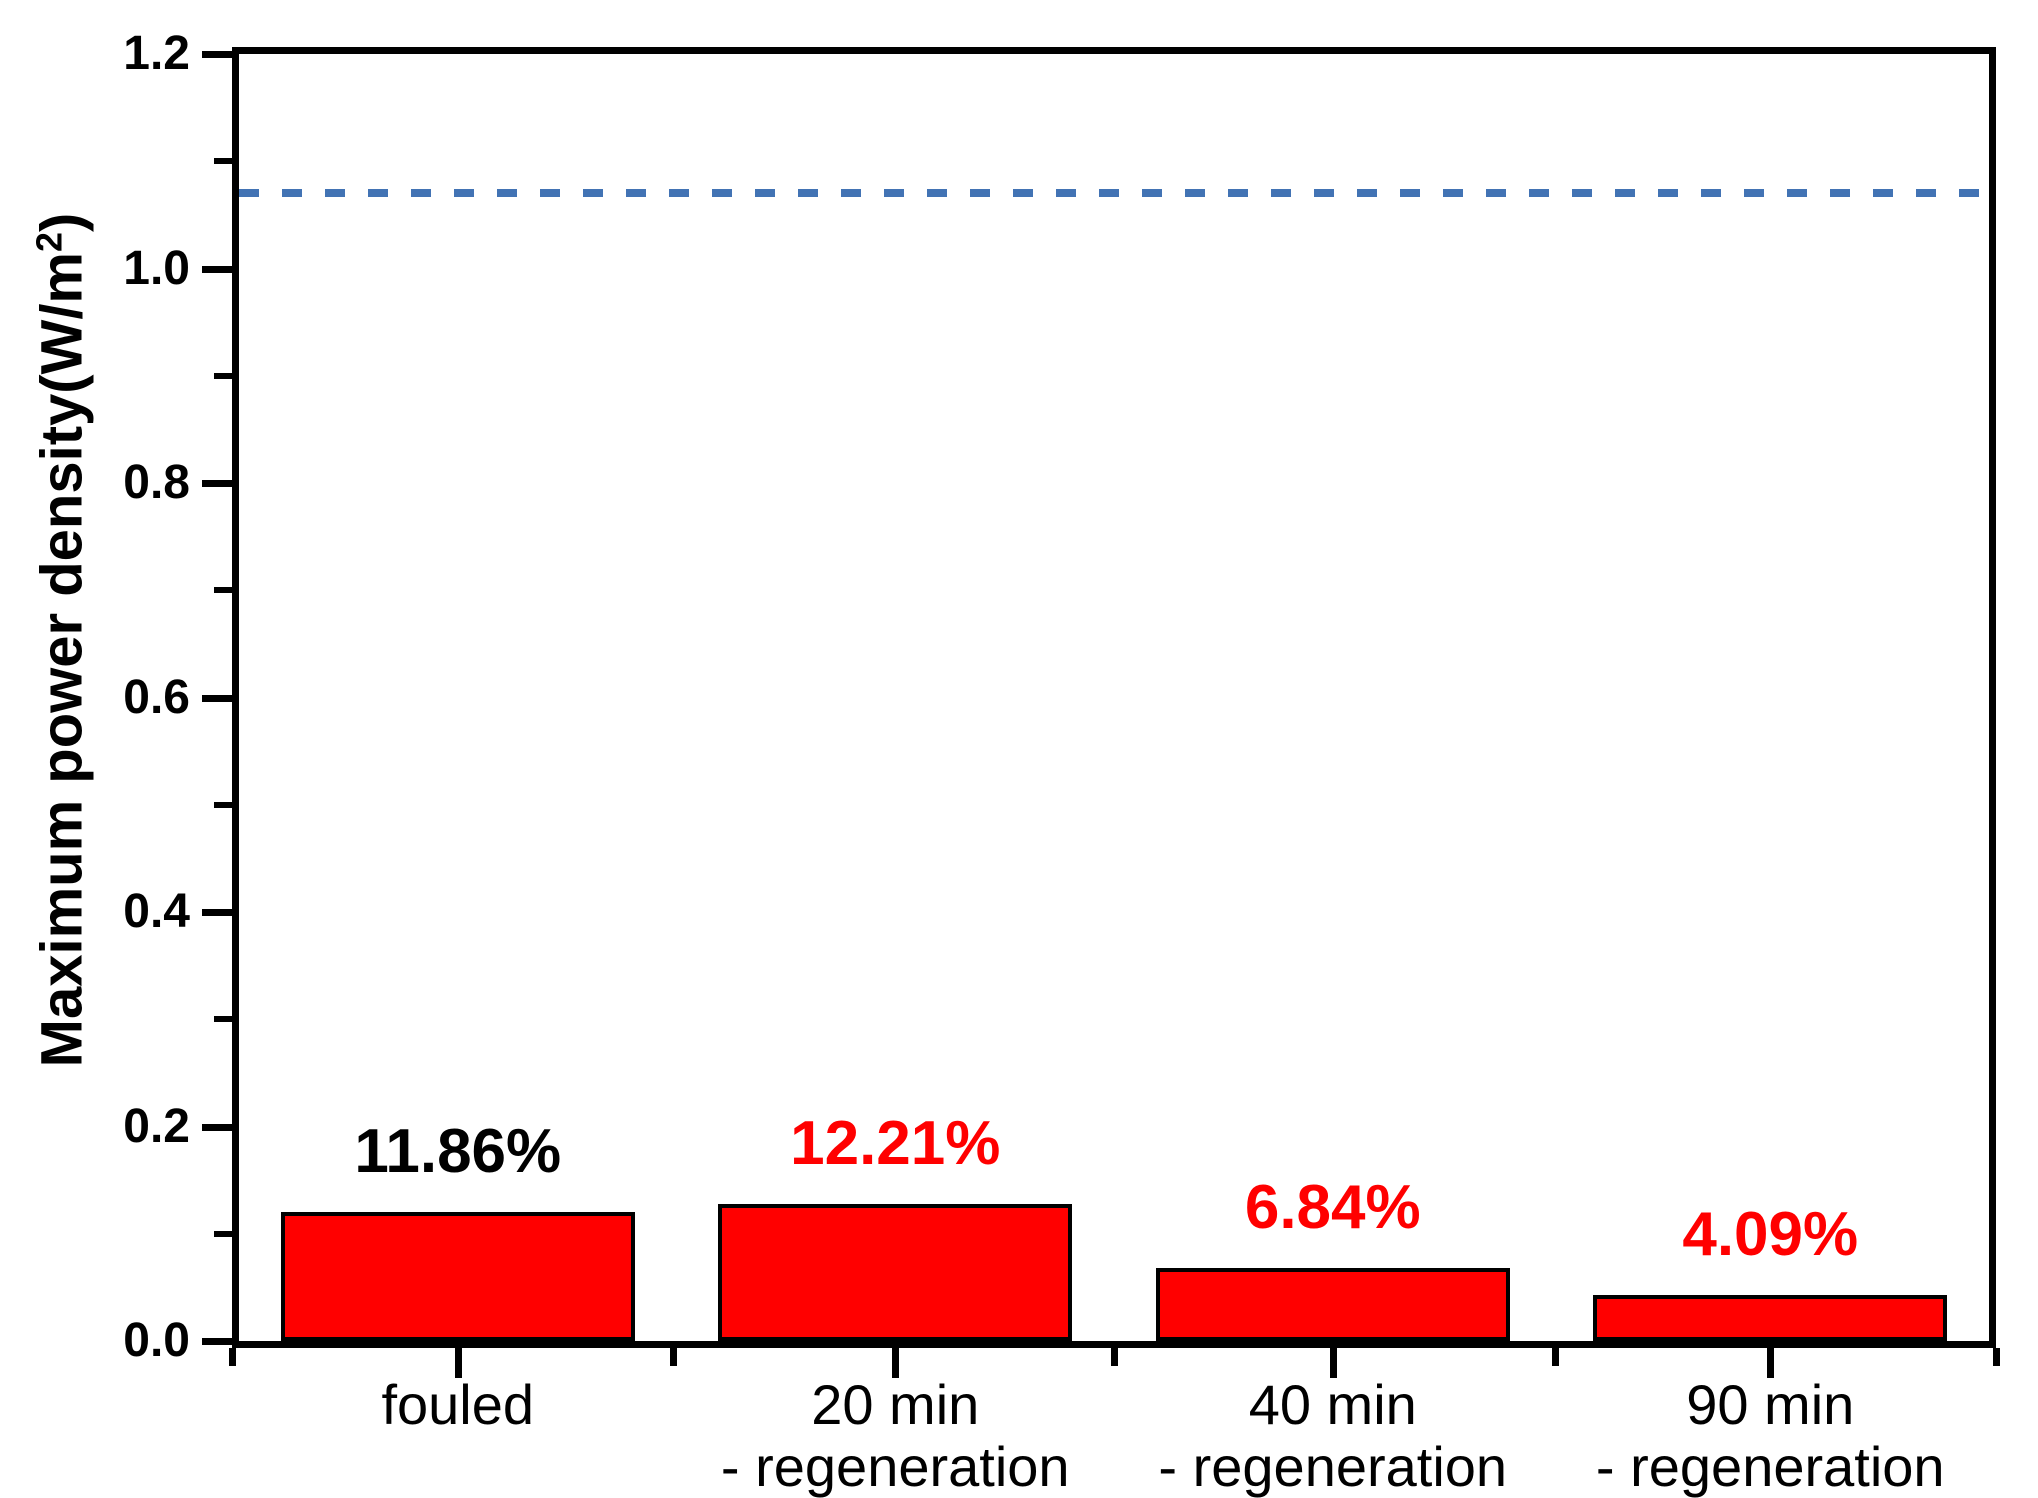  I want to click on y-axis-title-suffix: ), so click(62, 222).